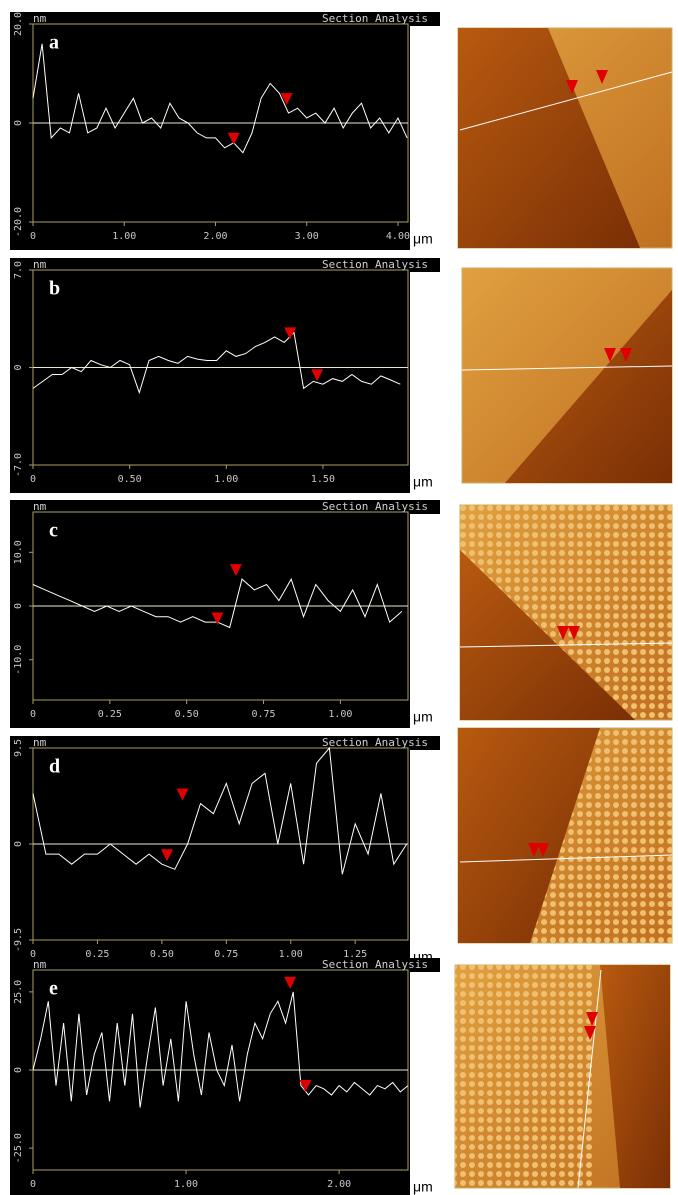 The image size is (678, 1195). Describe the element at coordinates (18, 992) in the screenshot. I see `y-tick-label: 25.0` at that location.